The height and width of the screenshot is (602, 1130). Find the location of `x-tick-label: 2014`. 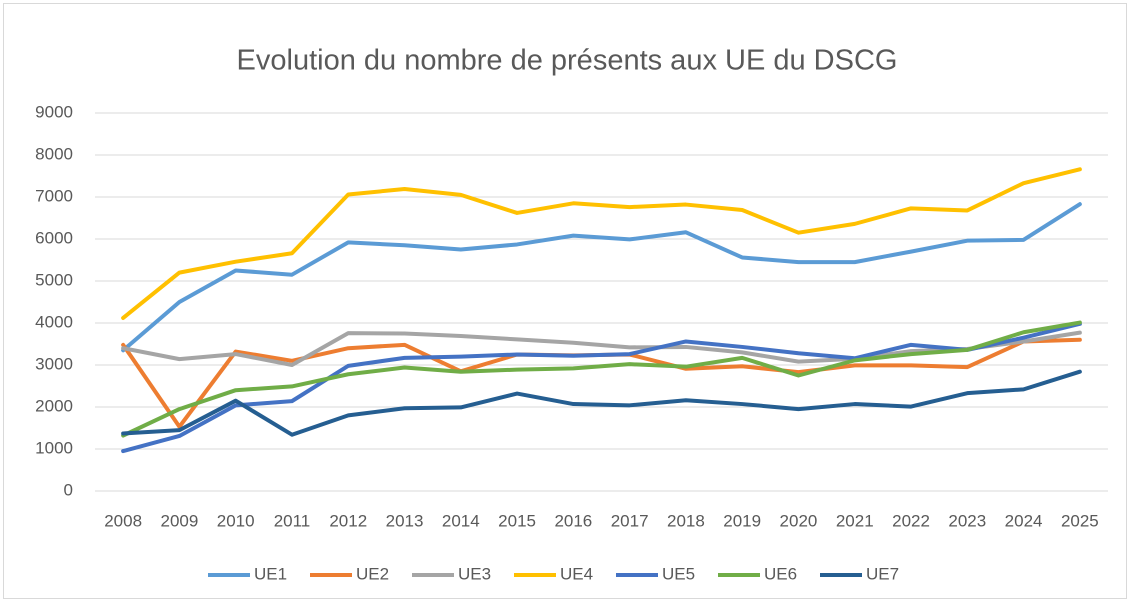

x-tick-label: 2014 is located at coordinates (461, 520).